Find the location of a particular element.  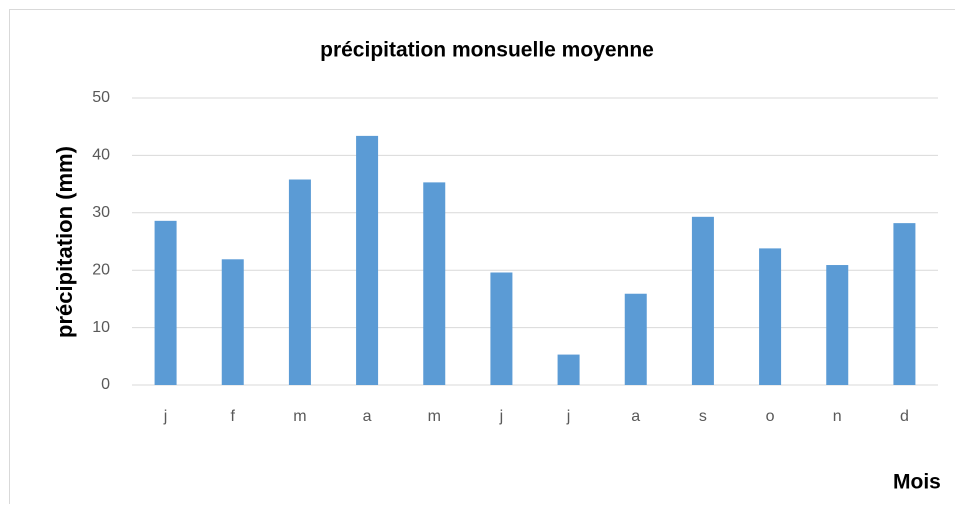

chart-title: précipitation monsuelle moyenne is located at coordinates (487, 50).